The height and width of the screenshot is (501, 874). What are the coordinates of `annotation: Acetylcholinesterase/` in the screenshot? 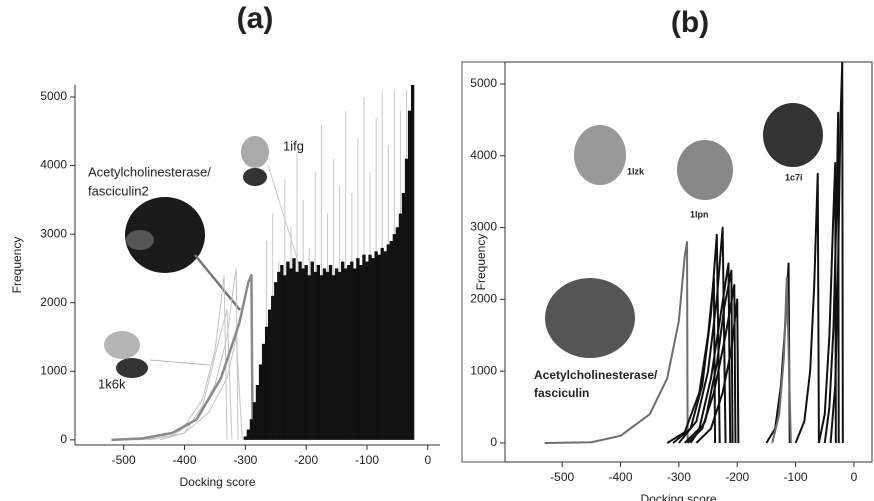 It's located at (149, 171).